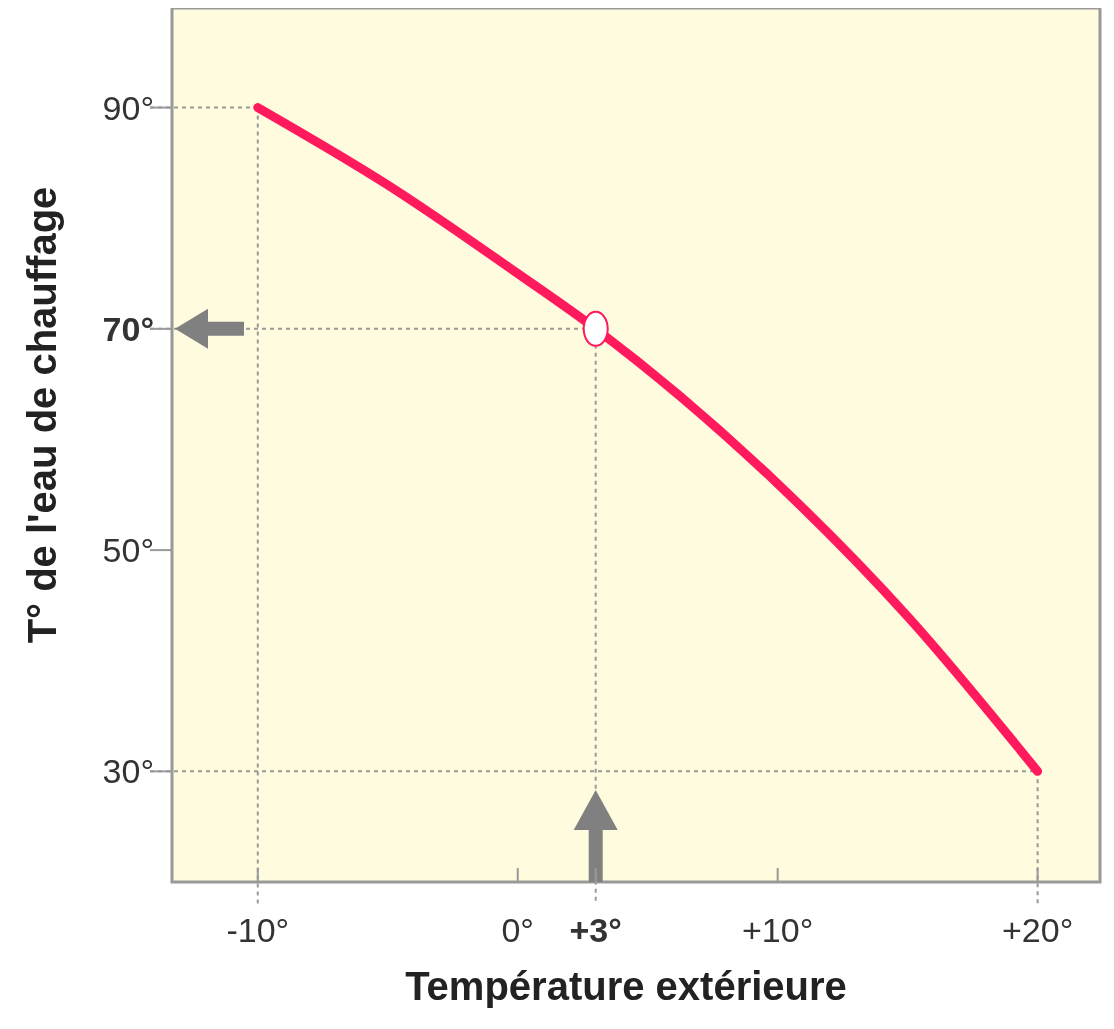 This screenshot has width=1114, height=1029. Describe the element at coordinates (517, 930) in the screenshot. I see `x-tick-label: 0°` at that location.